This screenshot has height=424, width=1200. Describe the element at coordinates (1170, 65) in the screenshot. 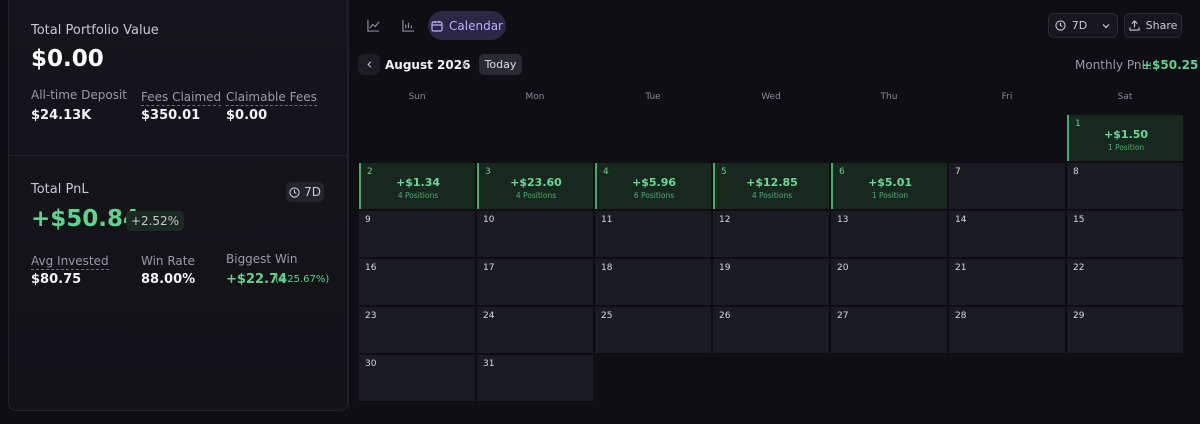

I see `monthly-value: +$50.25` at that location.